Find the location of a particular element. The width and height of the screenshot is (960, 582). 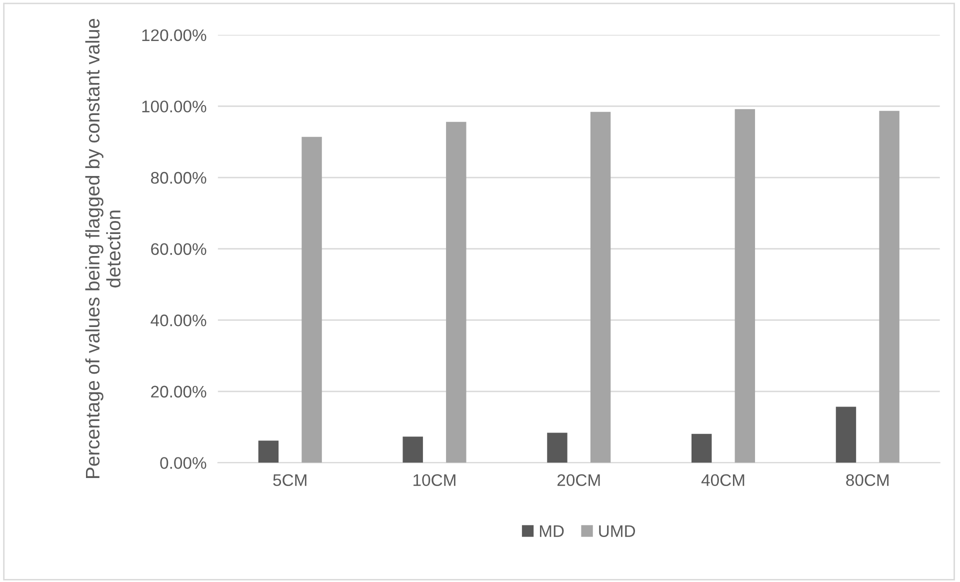

y-tick-label: 40.00% is located at coordinates (178, 320).